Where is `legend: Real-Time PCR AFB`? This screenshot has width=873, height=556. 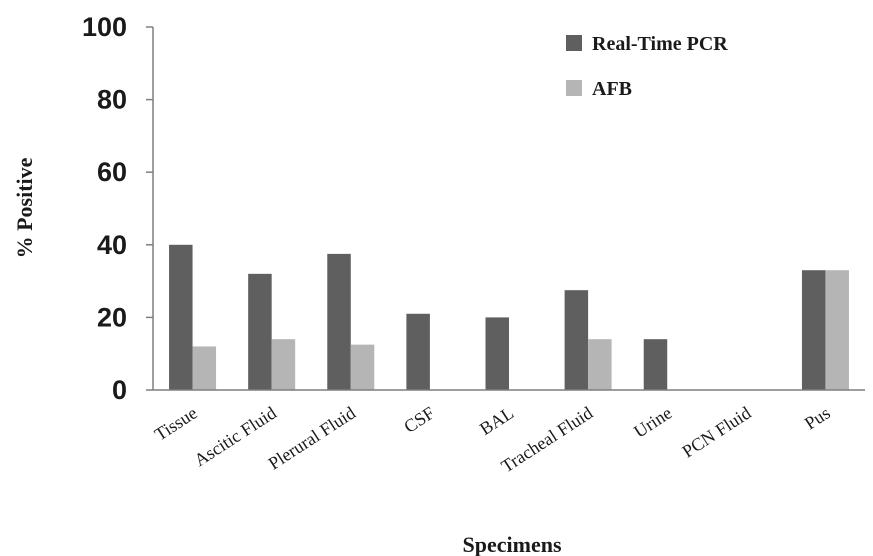 legend: Real-Time PCR AFB is located at coordinates (647, 66).